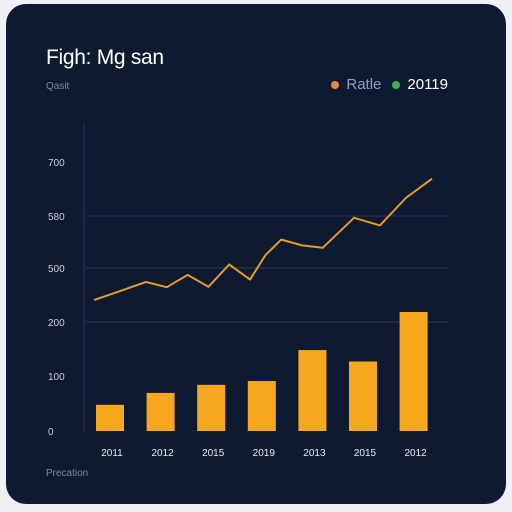  What do you see at coordinates (56, 269) in the screenshot?
I see `y-tick-label: 500` at bounding box center [56, 269].